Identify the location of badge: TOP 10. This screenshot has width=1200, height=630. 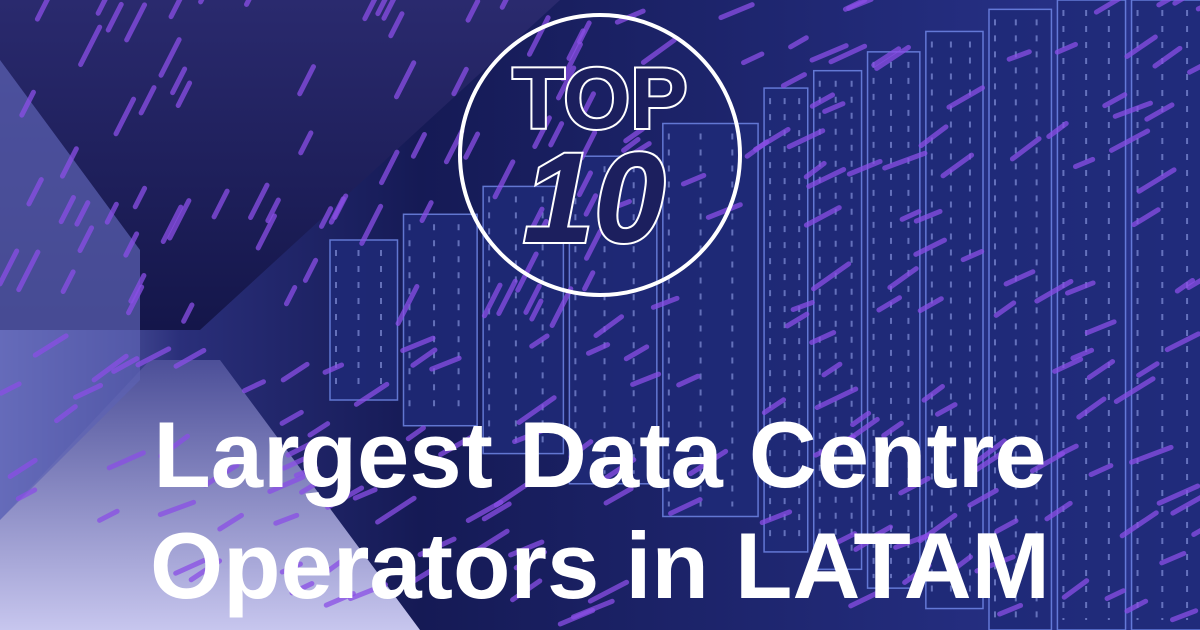
(600, 155).